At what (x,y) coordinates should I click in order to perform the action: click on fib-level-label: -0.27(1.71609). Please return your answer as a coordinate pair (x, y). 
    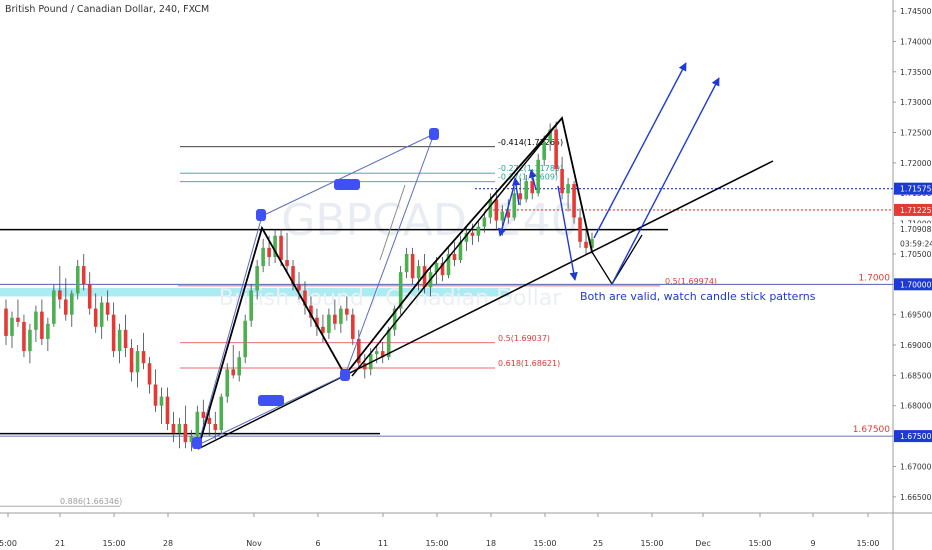
    Looking at the image, I should click on (528, 177).